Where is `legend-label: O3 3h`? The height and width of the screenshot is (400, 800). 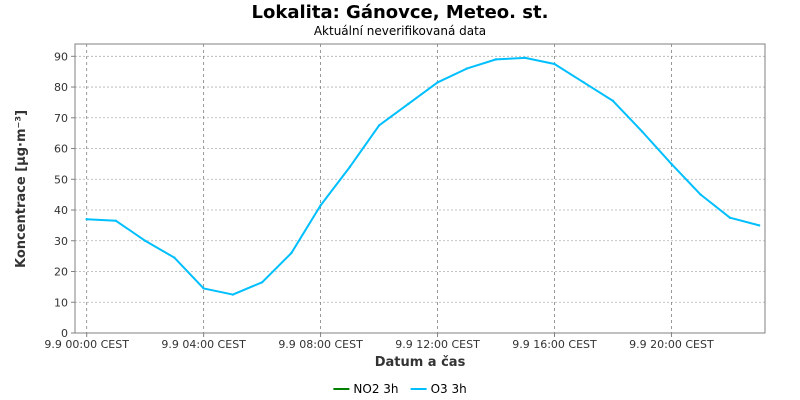
legend-label: O3 3h is located at coordinates (449, 389).